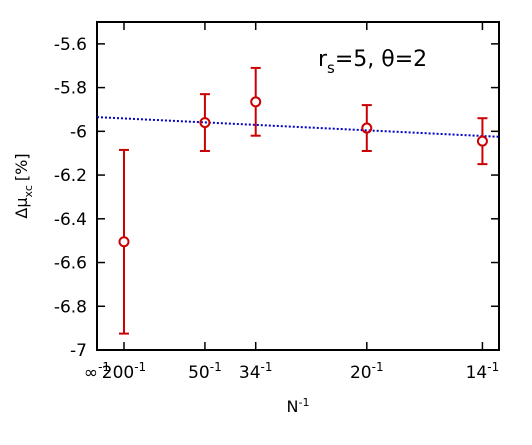 The width and height of the screenshot is (532, 445). What do you see at coordinates (256, 371) in the screenshot?
I see `x-tick-label-3: 34-1` at bounding box center [256, 371].